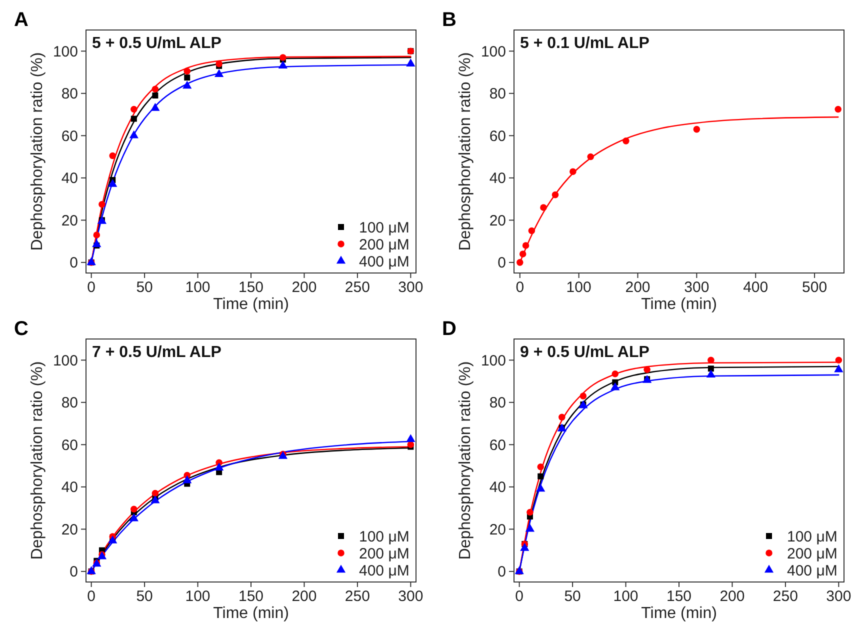  Describe the element at coordinates (815, 287) in the screenshot. I see `x-tick-label: 500` at that location.